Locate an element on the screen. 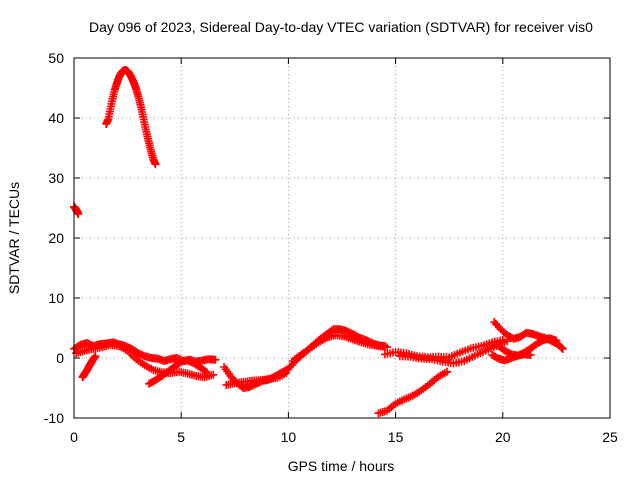 This screenshot has height=480, width=640. x-axis-label: GPS time / hours is located at coordinates (341, 466).